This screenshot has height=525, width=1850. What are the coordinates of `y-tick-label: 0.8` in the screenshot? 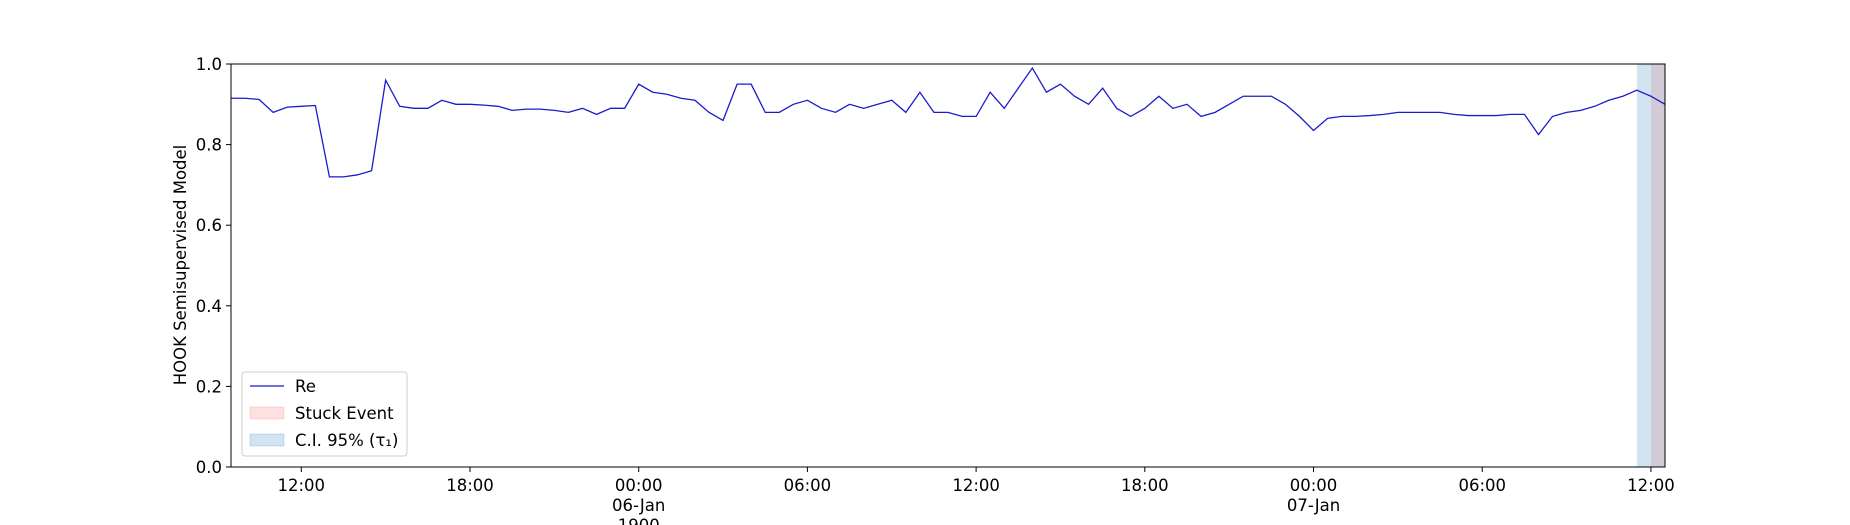 It's located at (209, 145).